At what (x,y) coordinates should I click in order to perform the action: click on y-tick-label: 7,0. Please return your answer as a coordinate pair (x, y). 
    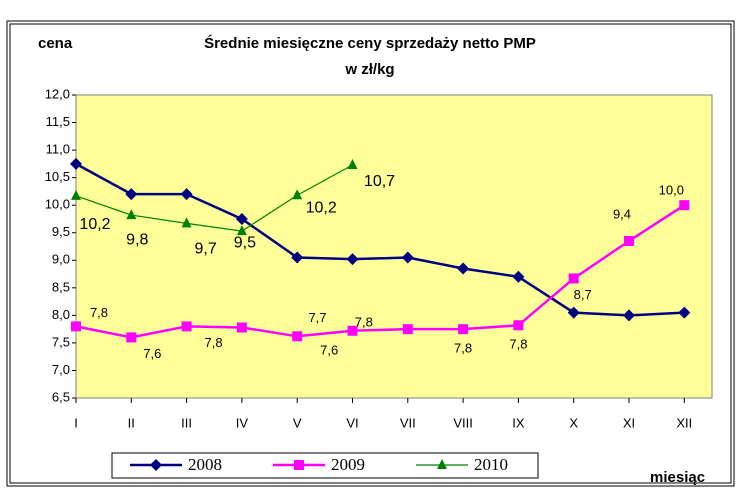
    Looking at the image, I should click on (61, 369).